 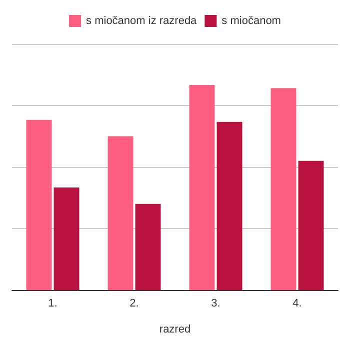 I want to click on x-tick-label: 3., so click(x=215, y=304).